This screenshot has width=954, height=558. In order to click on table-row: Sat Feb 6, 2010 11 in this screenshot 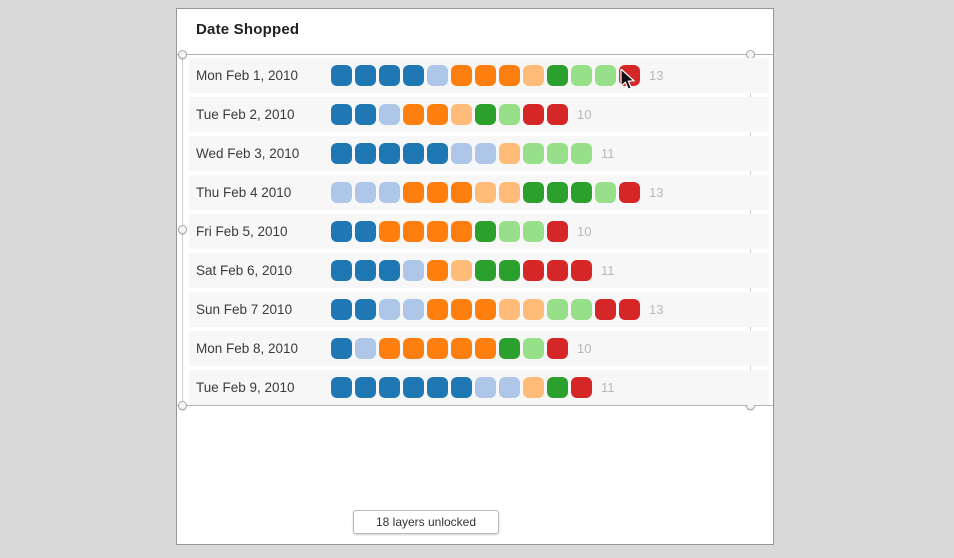, I will do `click(479, 270)`.